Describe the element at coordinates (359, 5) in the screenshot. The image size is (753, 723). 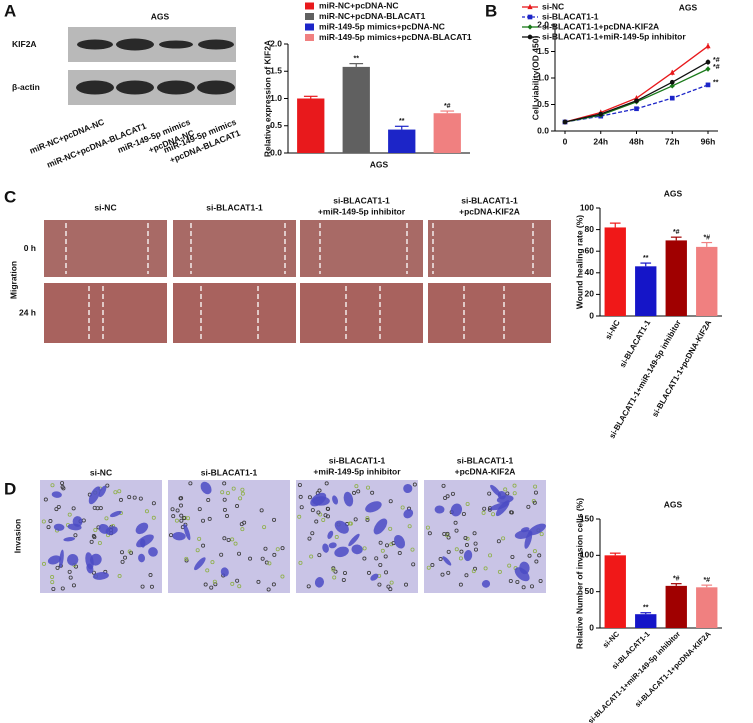
I see `legend-label: miR-NC+pcDNA-NC` at that location.